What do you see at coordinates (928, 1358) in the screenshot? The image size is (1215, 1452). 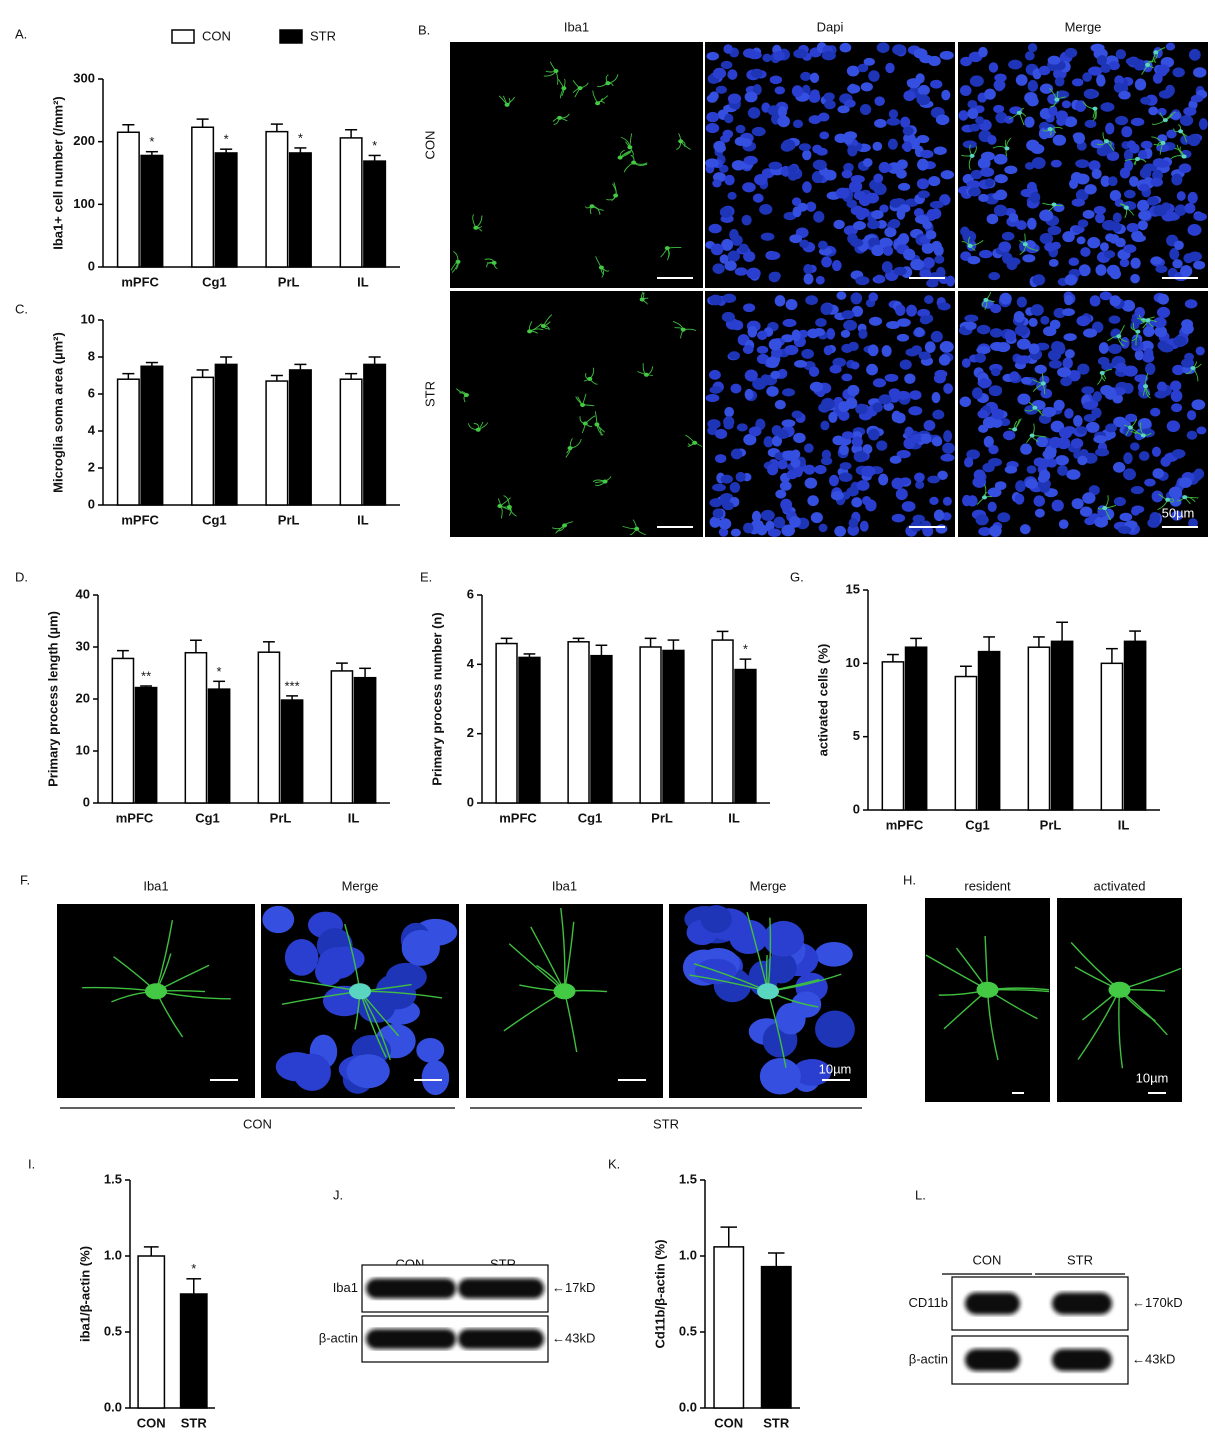 I see `band-label: β-actin` at bounding box center [928, 1358].